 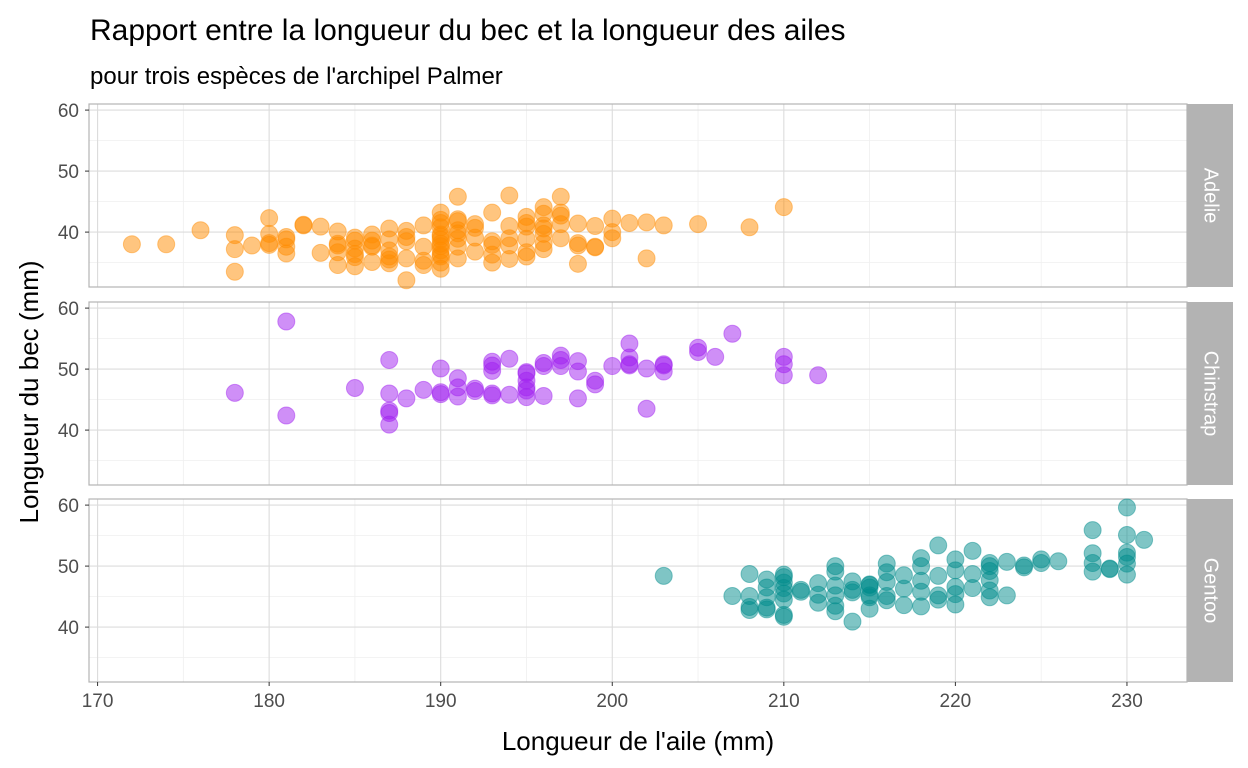 I want to click on strip-background, so click(x=1210, y=393).